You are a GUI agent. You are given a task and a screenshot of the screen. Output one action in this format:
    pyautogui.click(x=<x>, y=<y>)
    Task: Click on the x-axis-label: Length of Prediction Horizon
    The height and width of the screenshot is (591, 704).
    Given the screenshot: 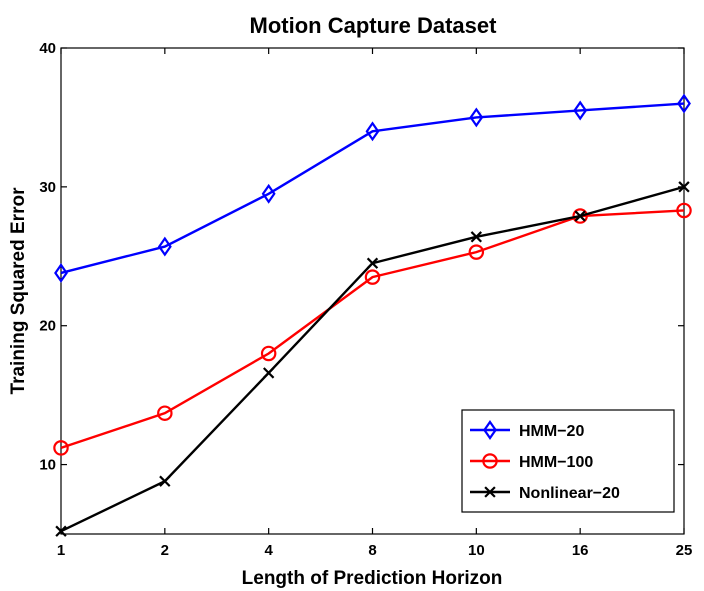 What is the action you would take?
    pyautogui.click(x=372, y=578)
    